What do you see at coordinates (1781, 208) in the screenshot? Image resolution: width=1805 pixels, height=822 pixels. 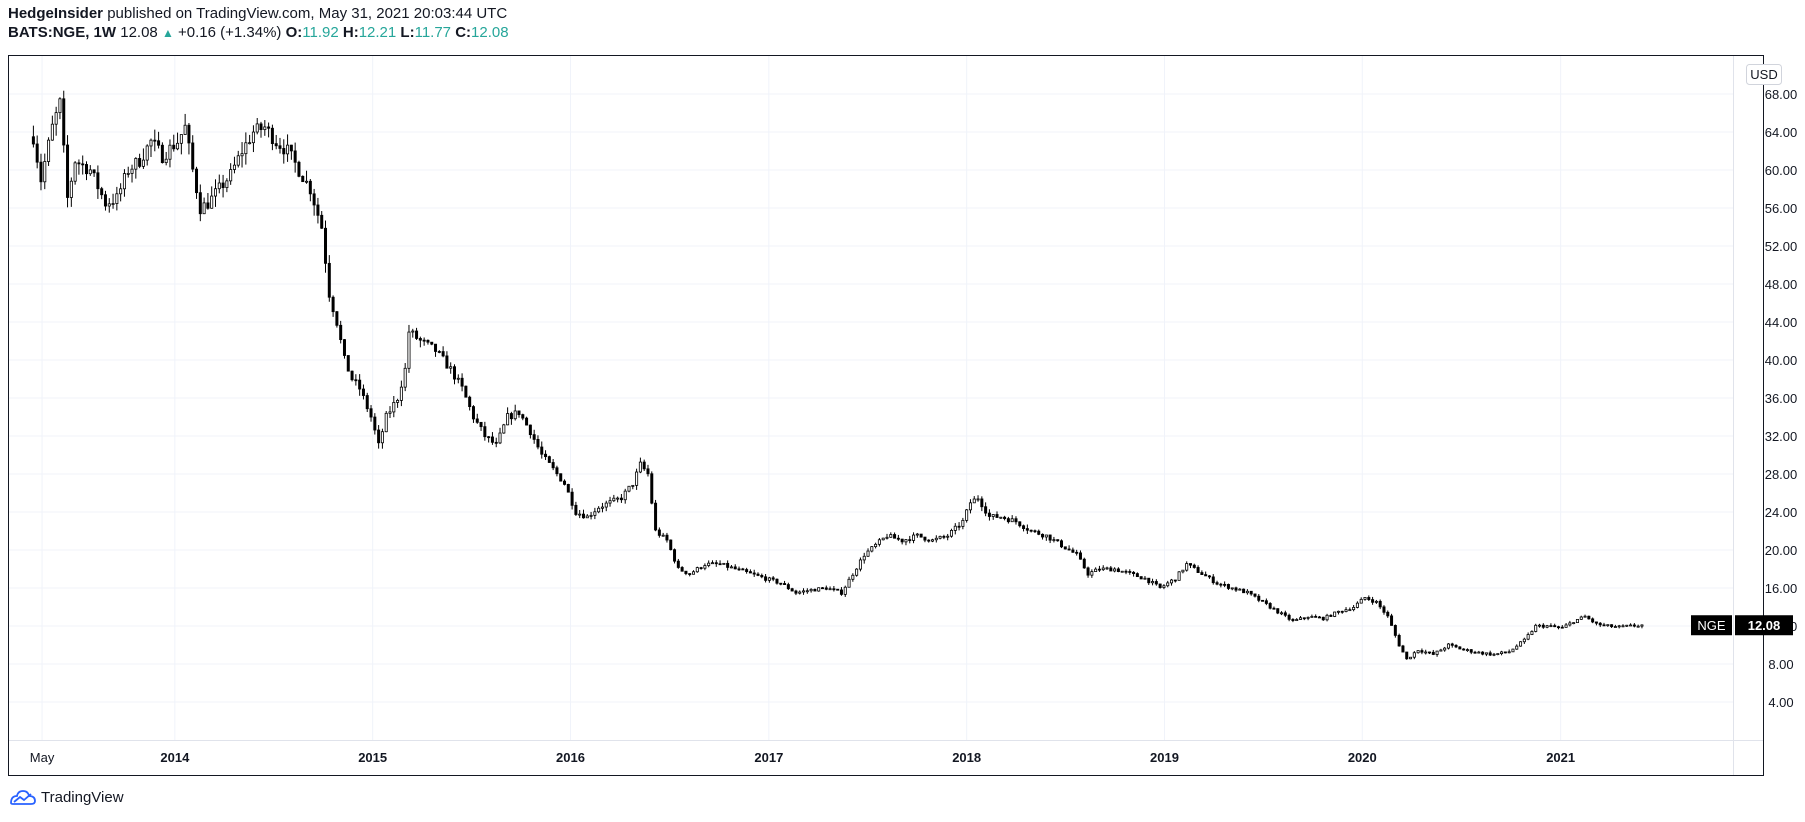 I see `y-tick-label: 56.00` at bounding box center [1781, 208].